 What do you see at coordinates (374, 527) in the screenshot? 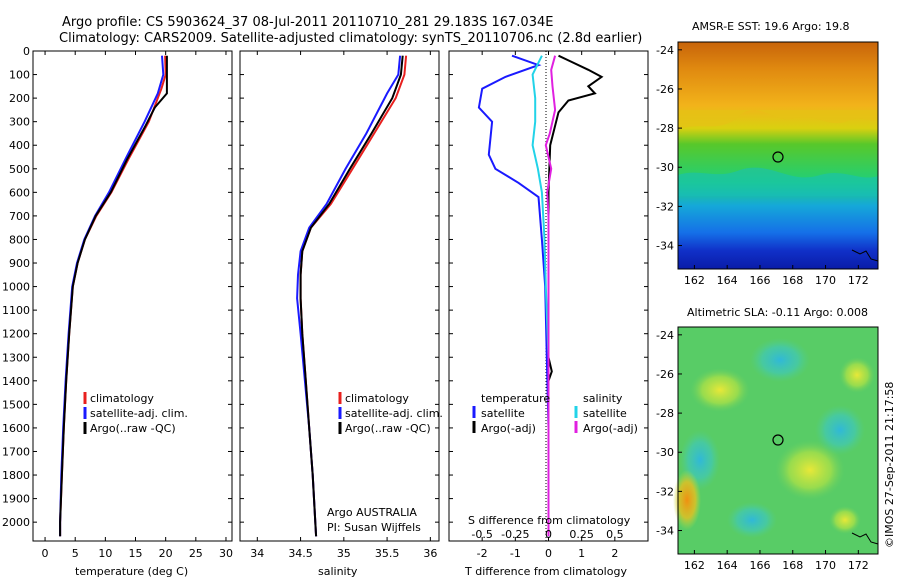
I see `argo-pi: PI: Susan Wijffels` at bounding box center [374, 527].